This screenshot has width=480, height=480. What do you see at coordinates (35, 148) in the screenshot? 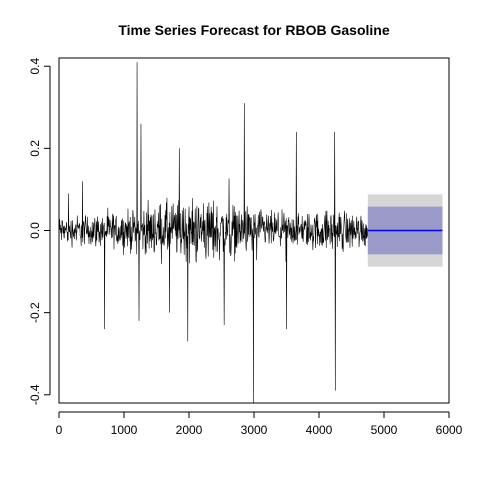
I see `y-tick-label: 0.2` at bounding box center [35, 148].